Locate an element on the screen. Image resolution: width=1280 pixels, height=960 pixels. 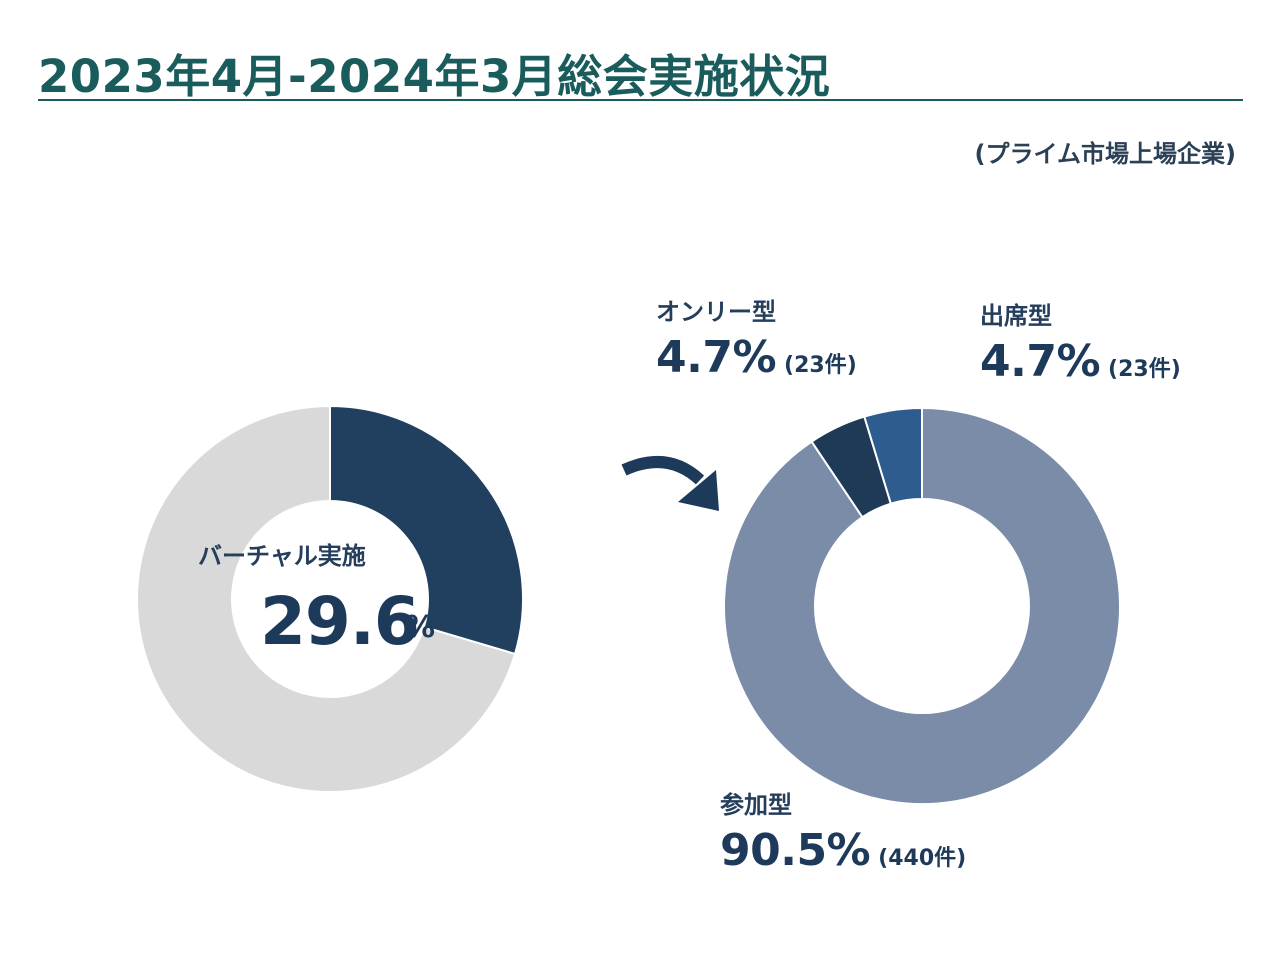
virtual-type-donut is located at coordinates (922, 605).